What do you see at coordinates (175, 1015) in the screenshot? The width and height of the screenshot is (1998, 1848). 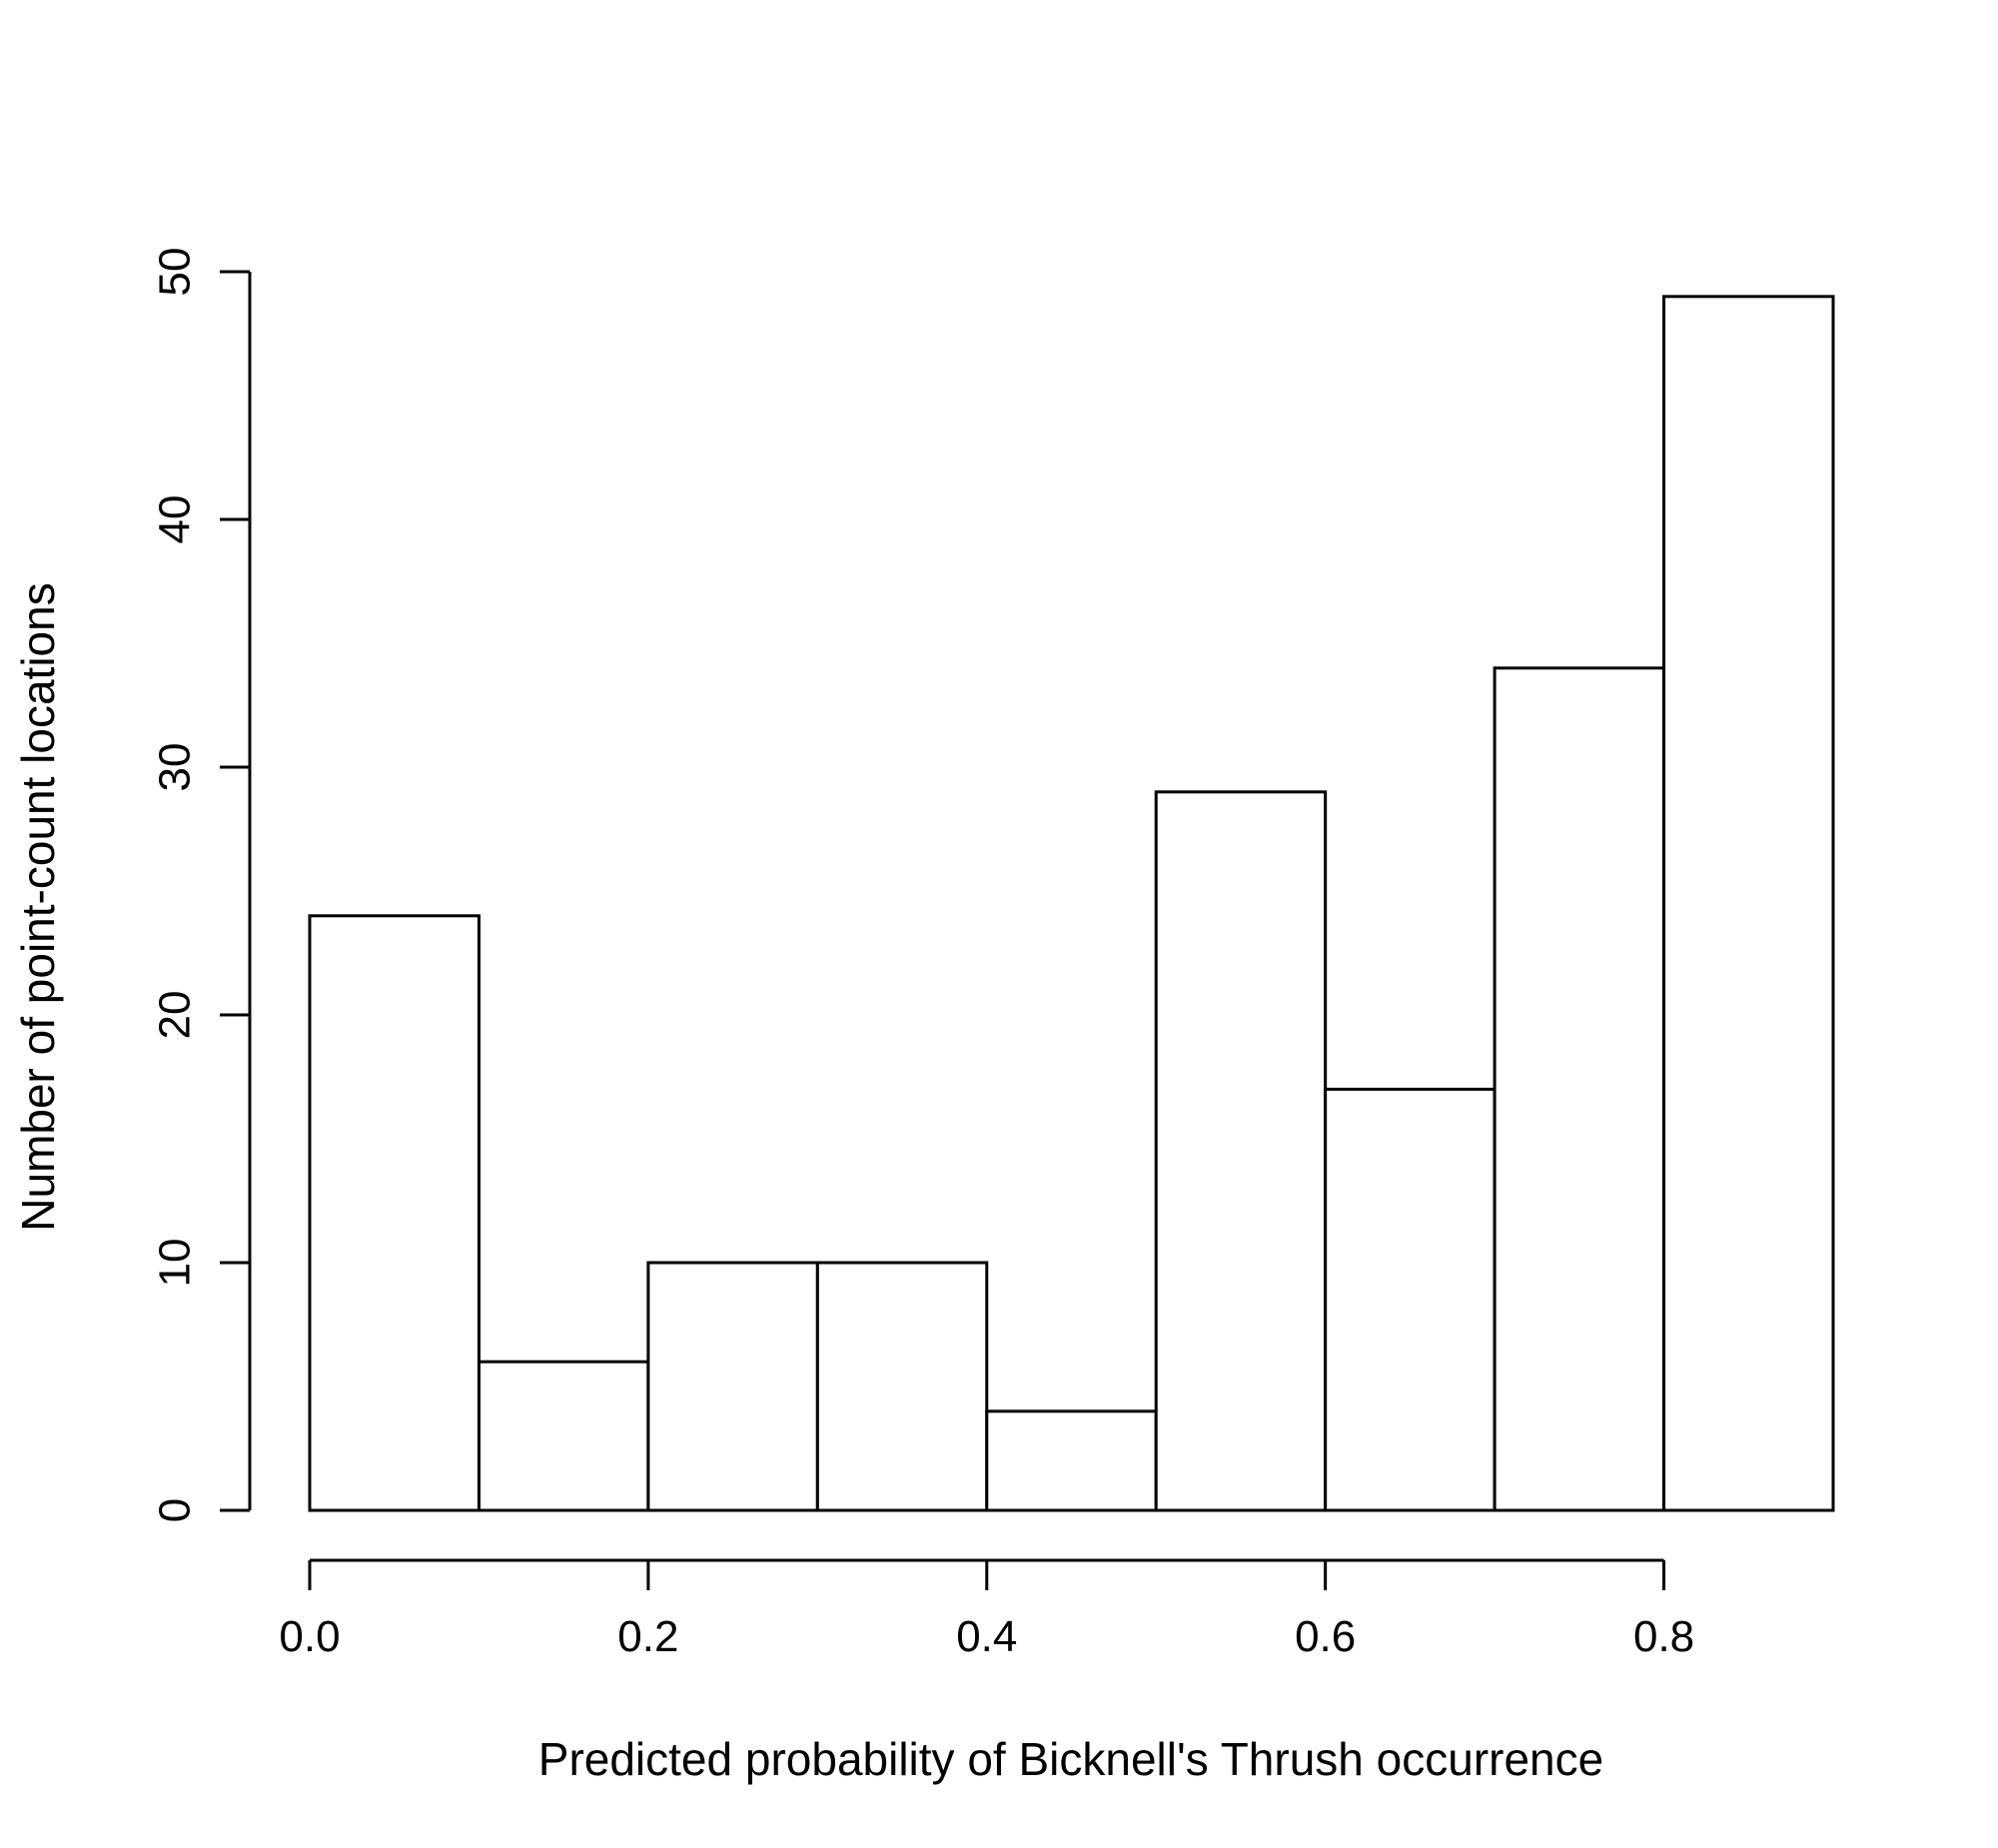 I see `y-tick-label: 20` at bounding box center [175, 1015].